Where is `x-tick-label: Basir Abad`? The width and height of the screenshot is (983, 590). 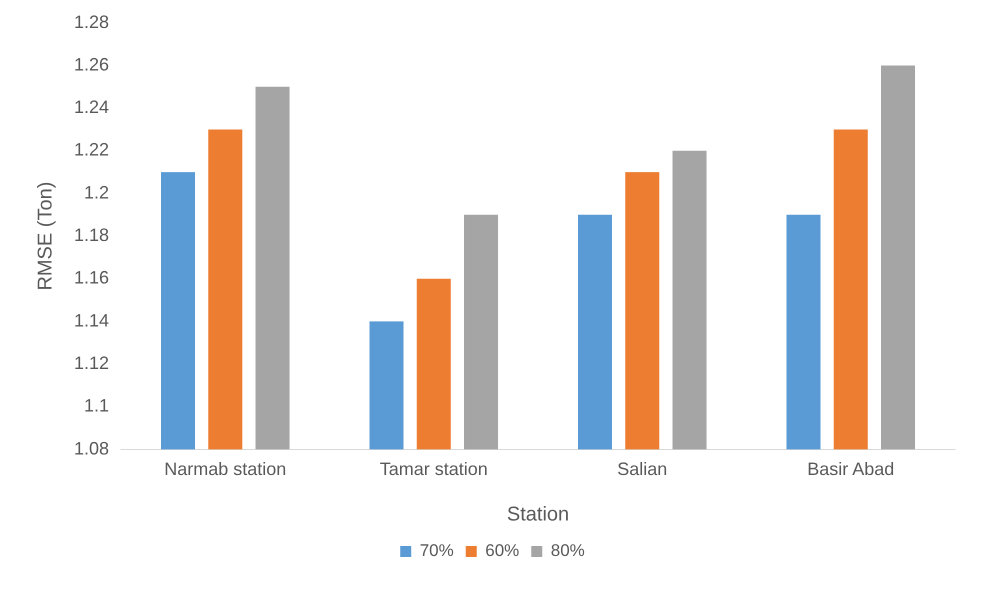 x-tick-label: Basir Abad is located at coordinates (850, 469).